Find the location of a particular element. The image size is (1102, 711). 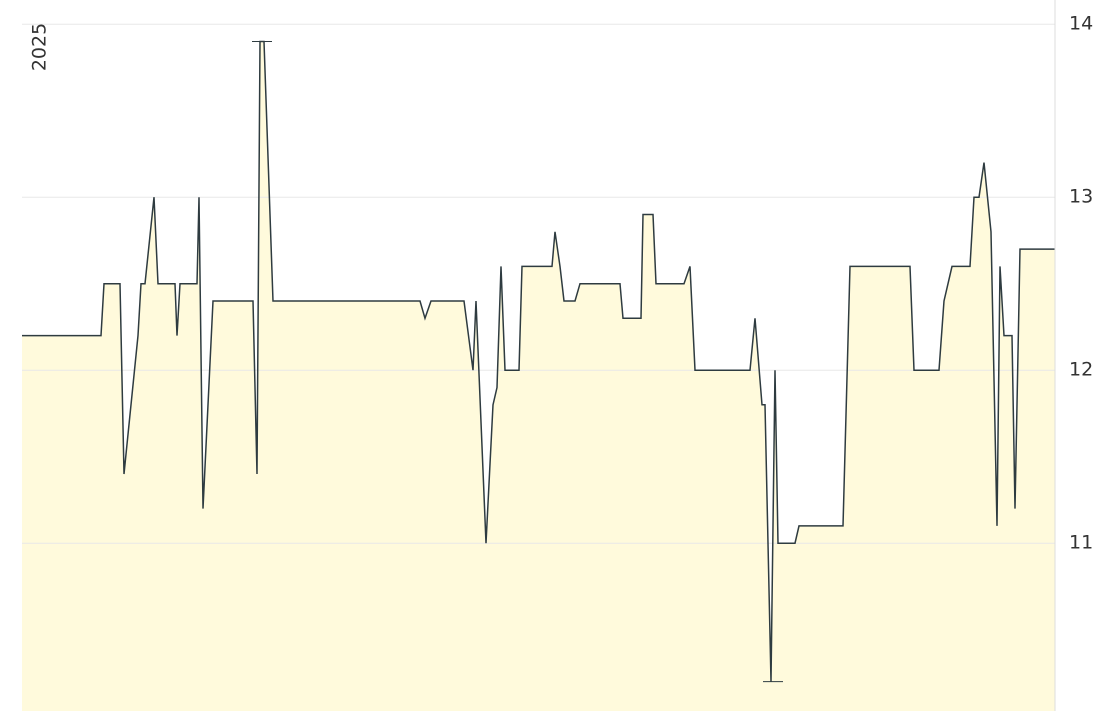

y-tick-label: 12 is located at coordinates (1081, 370).